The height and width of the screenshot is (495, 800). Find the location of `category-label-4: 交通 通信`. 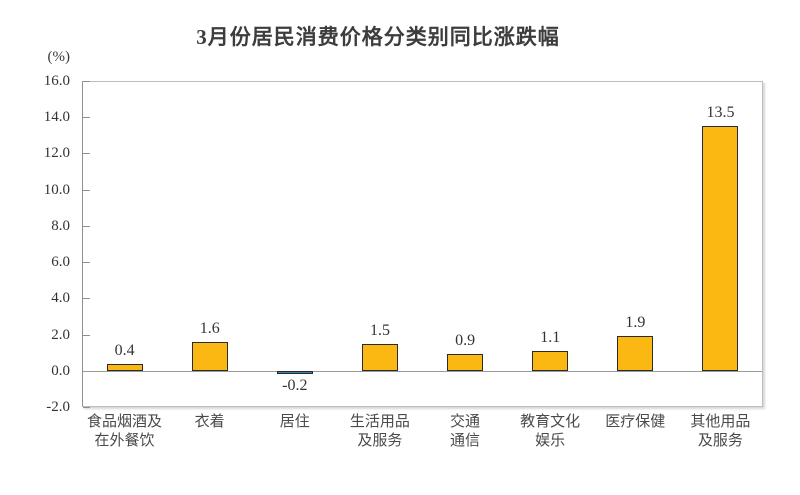

category-label-4: 交通 通信 is located at coordinates (465, 432).